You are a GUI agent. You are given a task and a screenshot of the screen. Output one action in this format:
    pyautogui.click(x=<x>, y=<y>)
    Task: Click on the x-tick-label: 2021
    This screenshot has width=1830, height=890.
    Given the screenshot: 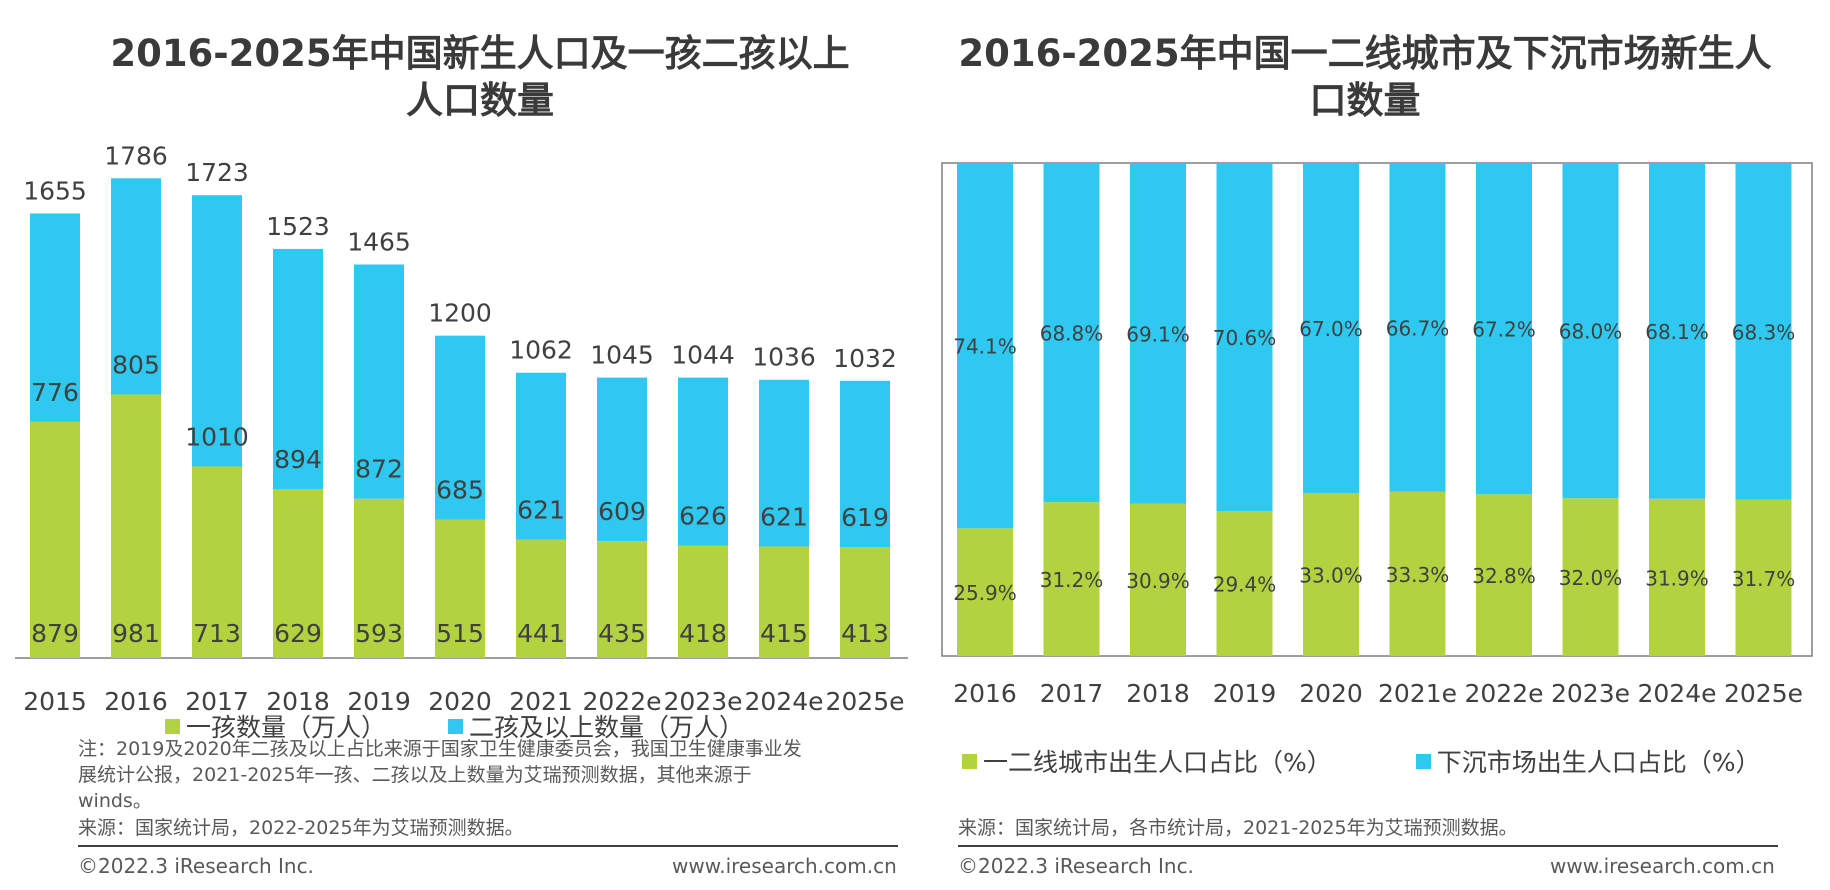 What is the action you would take?
    pyautogui.click(x=541, y=701)
    